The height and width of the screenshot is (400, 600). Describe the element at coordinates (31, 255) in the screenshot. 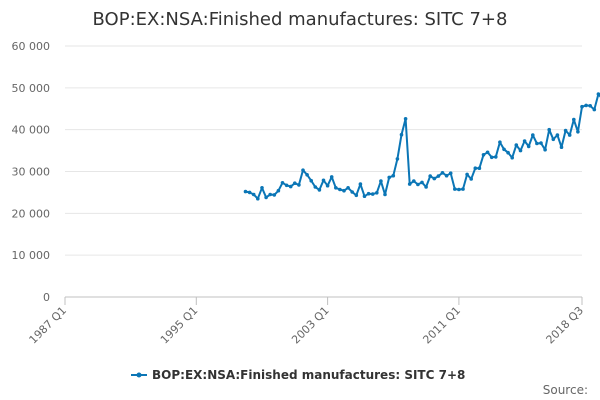

I see `y-tick-label: 10 000` at that location.